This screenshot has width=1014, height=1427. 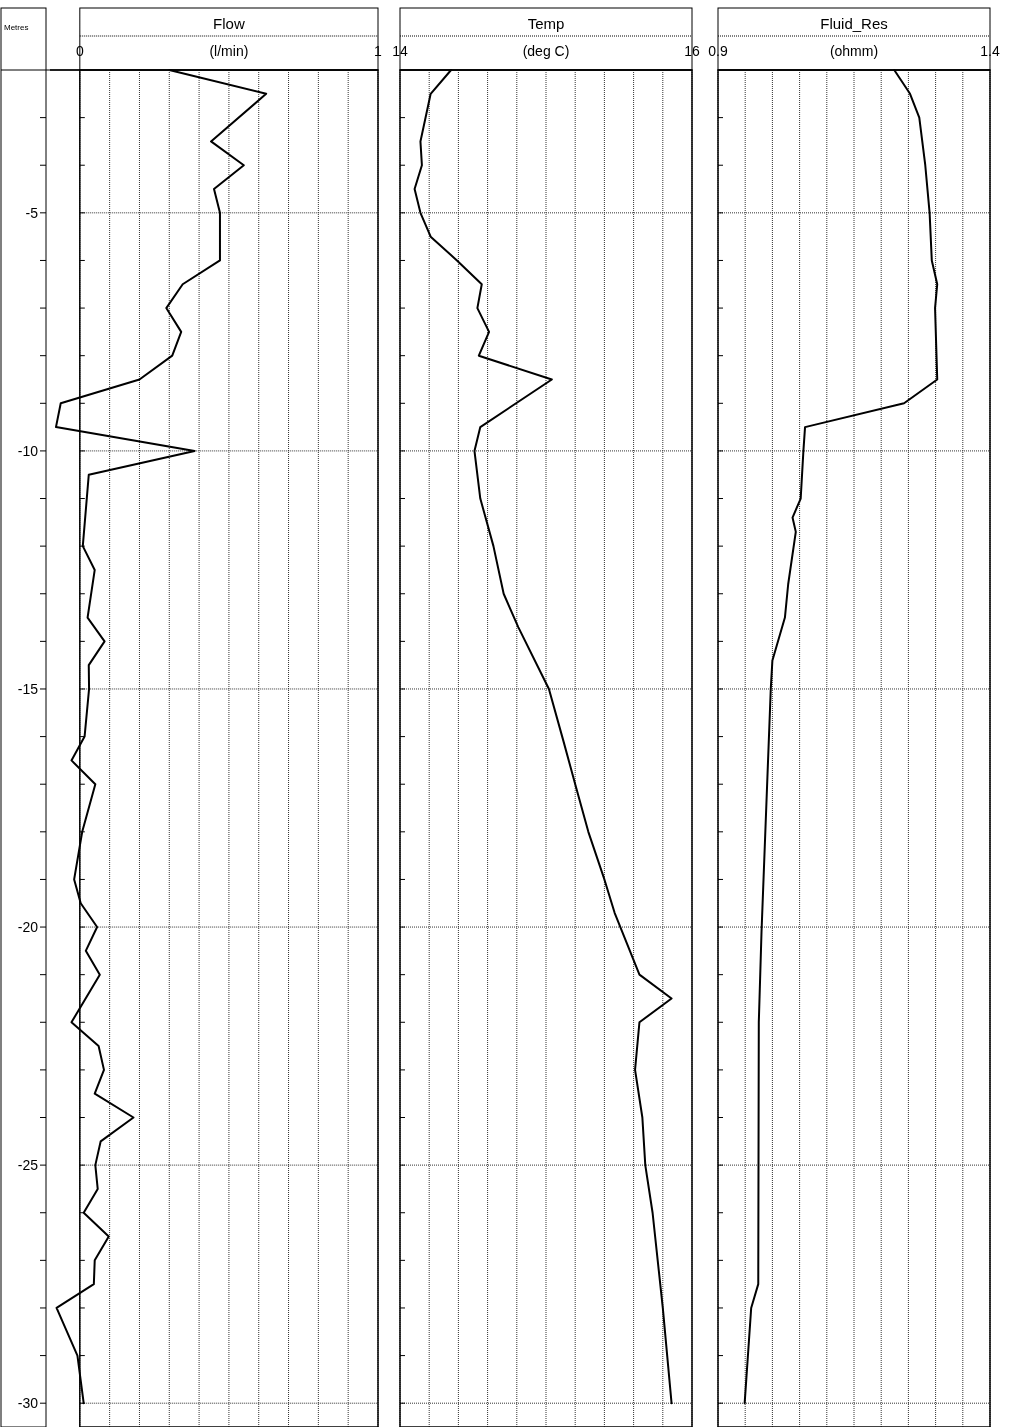 I want to click on x-tick-label: 1.4, so click(x=990, y=51).